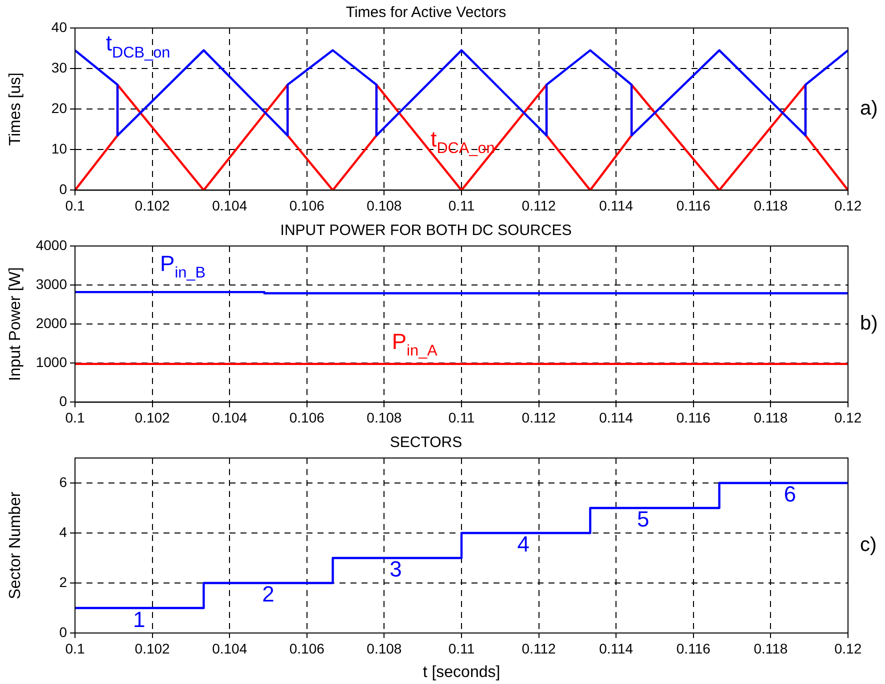 The height and width of the screenshot is (684, 885). What do you see at coordinates (869, 109) in the screenshot?
I see `text: a)` at bounding box center [869, 109].